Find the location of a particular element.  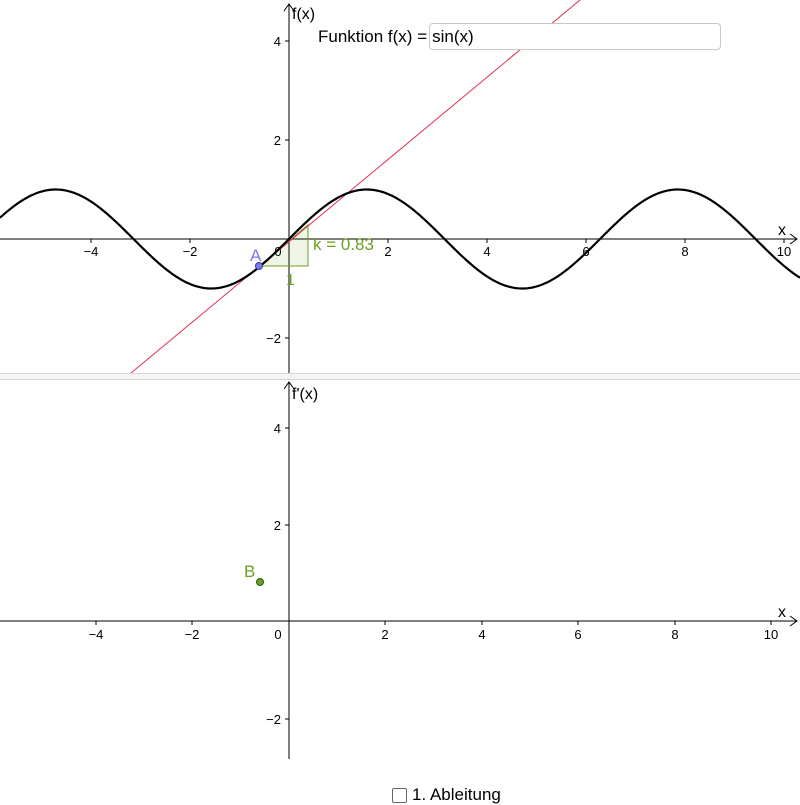

slope-label: k = 0.83 is located at coordinates (343, 244).